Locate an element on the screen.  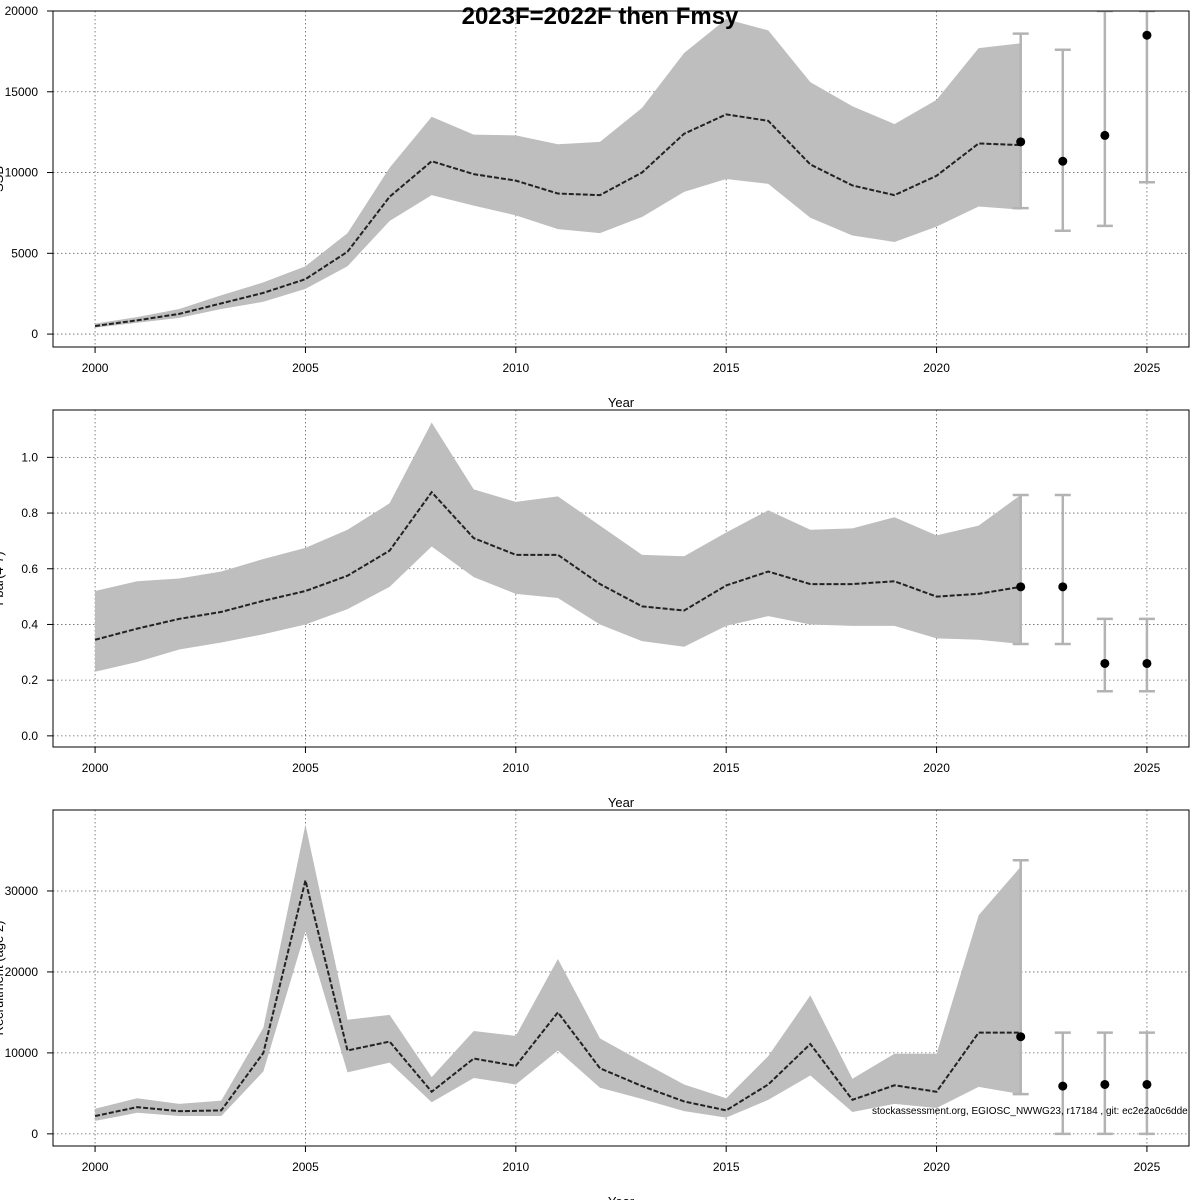
y-tick-label: 15000 is located at coordinates (22, 92).